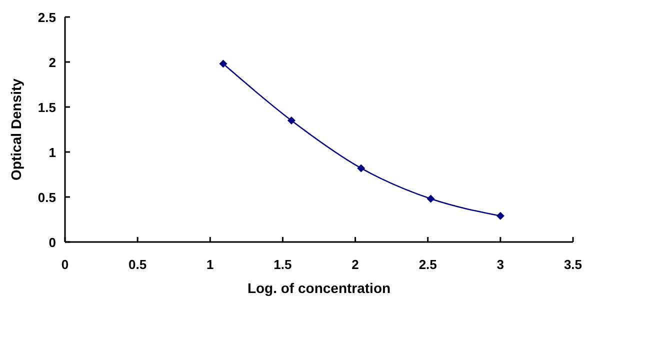 This screenshot has width=650, height=337. What do you see at coordinates (210, 264) in the screenshot?
I see `x-tick-label: 1` at bounding box center [210, 264].